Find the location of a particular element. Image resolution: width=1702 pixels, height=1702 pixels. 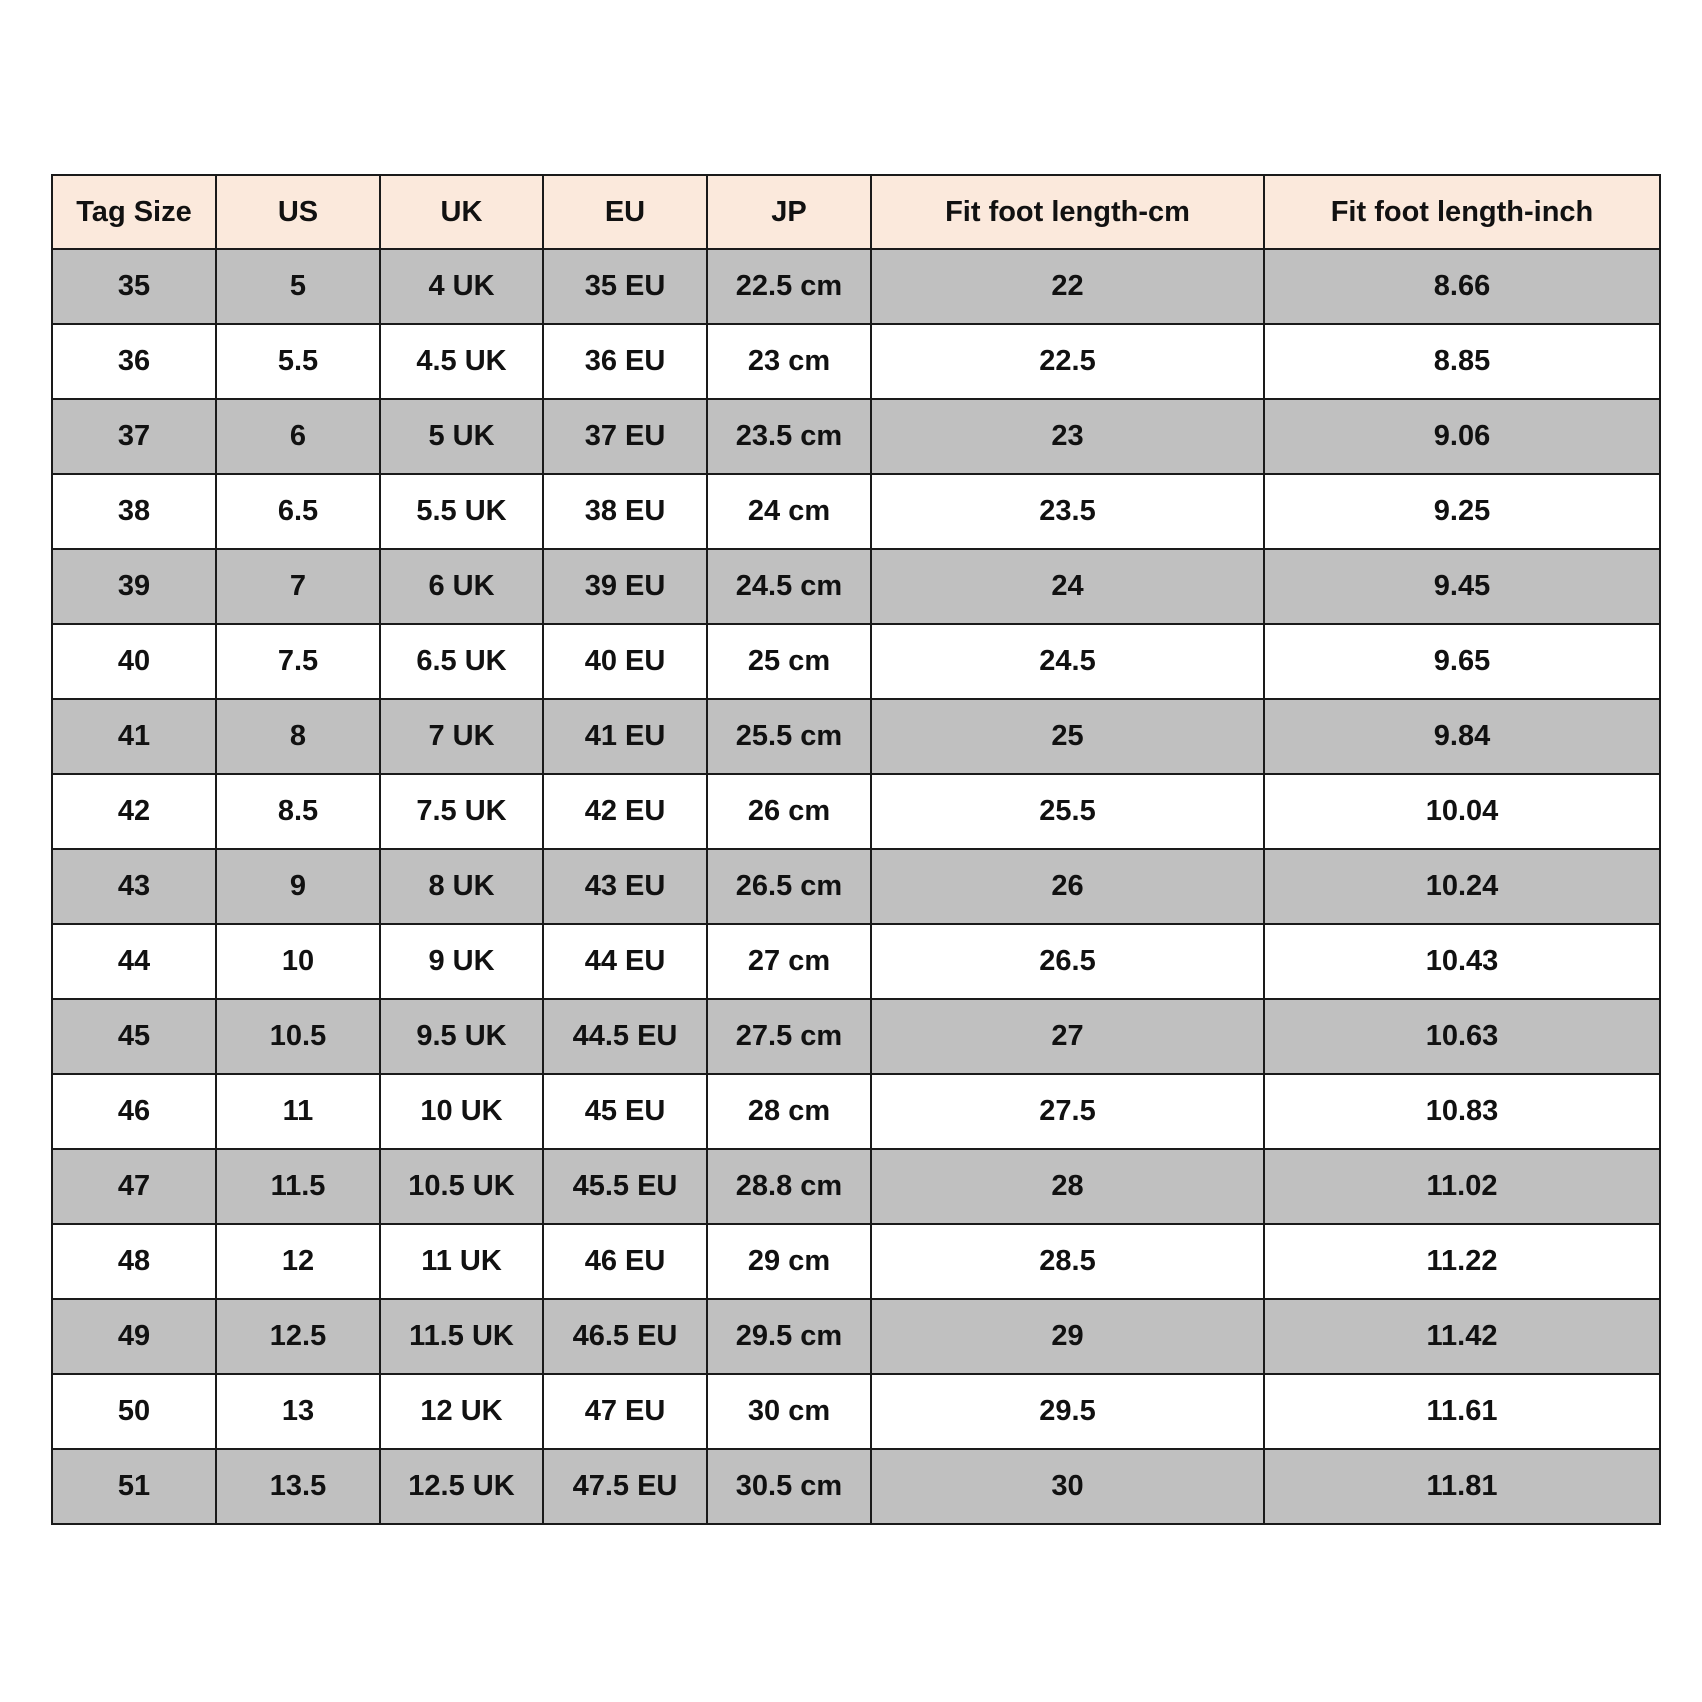

cell-jp: 22.5 cm is located at coordinates (789, 286).